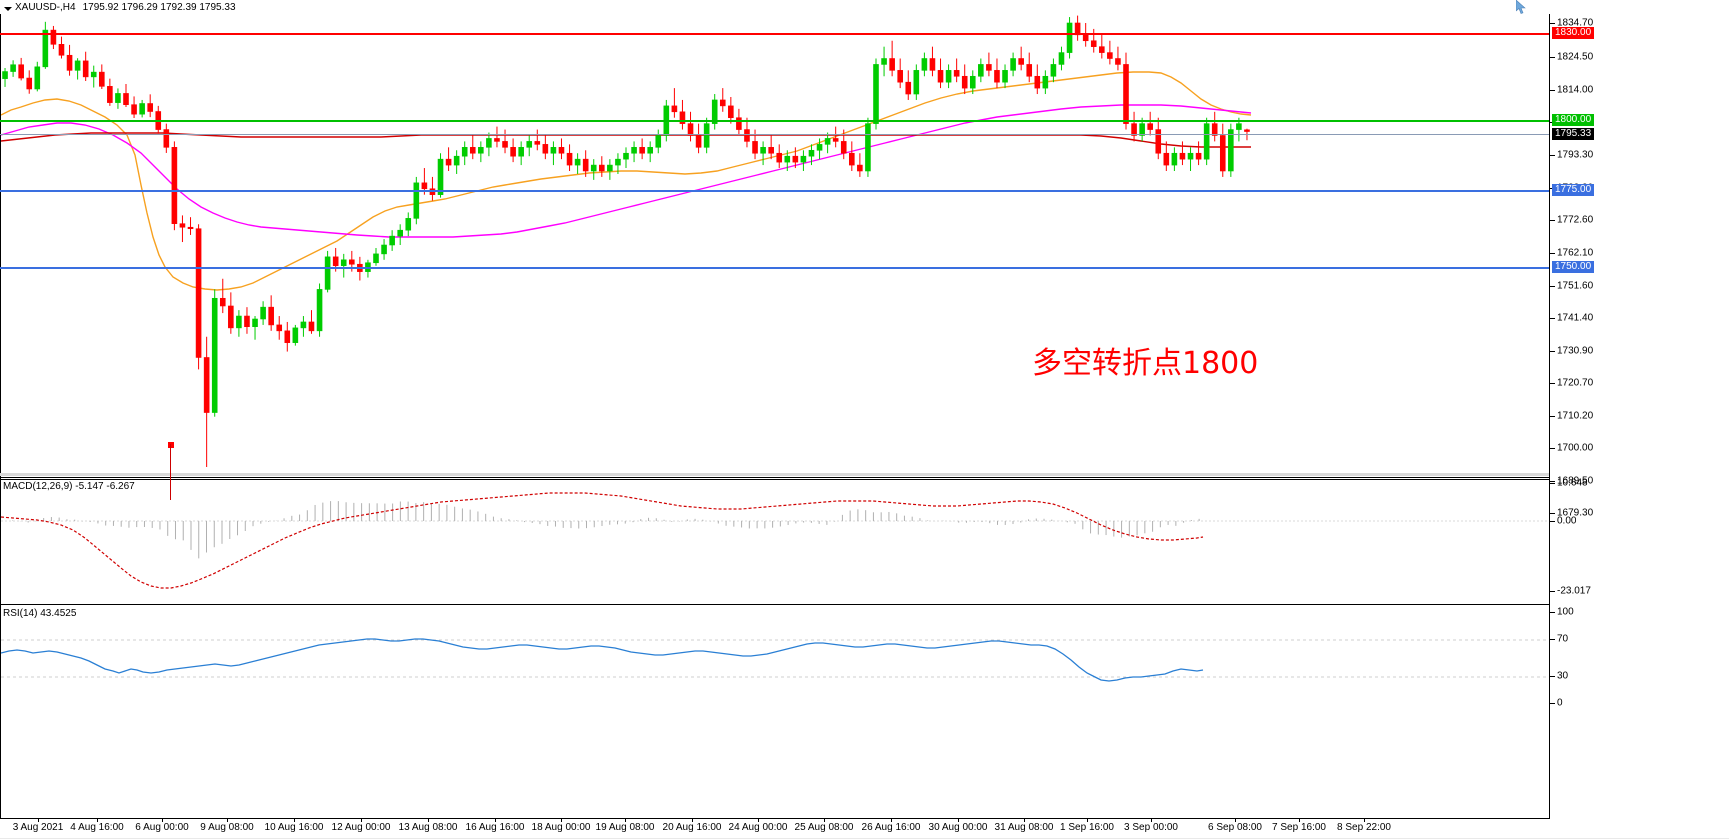 The width and height of the screenshot is (1729, 839). Describe the element at coordinates (45, 7) in the screenshot. I see `symbol-timeframe-label: XAUUSD-,H4` at that location.